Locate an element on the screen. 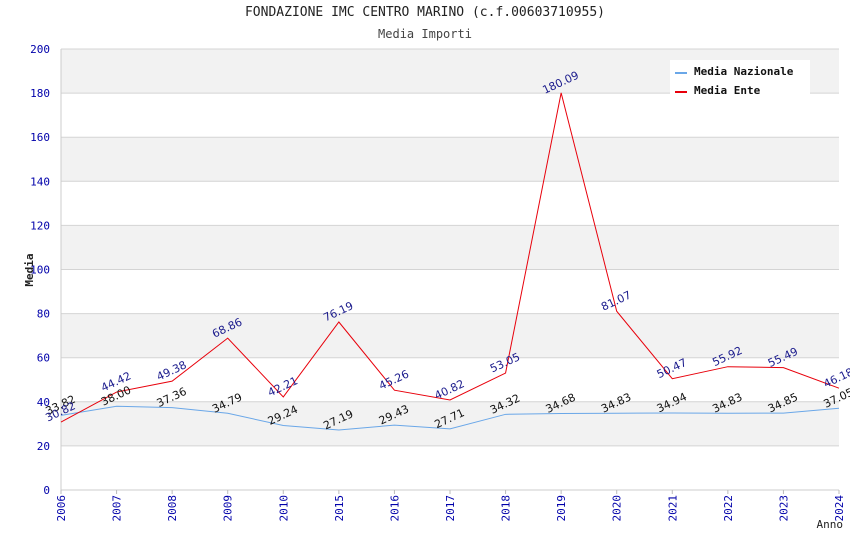  x-tick-label: 2021 is located at coordinates (672, 508).